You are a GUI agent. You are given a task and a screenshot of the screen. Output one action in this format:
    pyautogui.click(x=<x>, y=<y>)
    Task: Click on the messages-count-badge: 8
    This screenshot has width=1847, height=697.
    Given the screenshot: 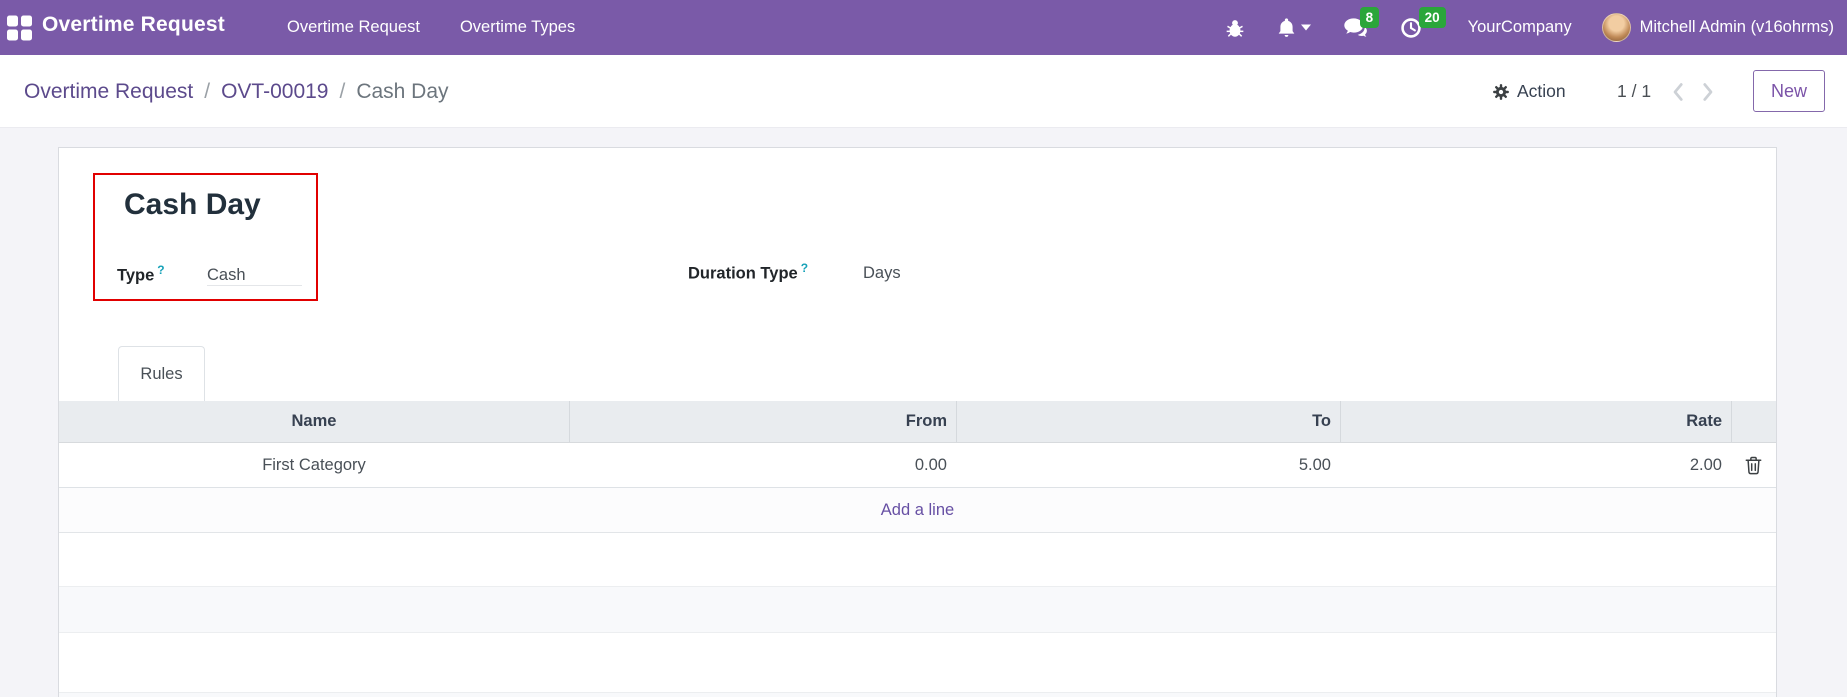 What is the action you would take?
    pyautogui.click(x=1369, y=17)
    